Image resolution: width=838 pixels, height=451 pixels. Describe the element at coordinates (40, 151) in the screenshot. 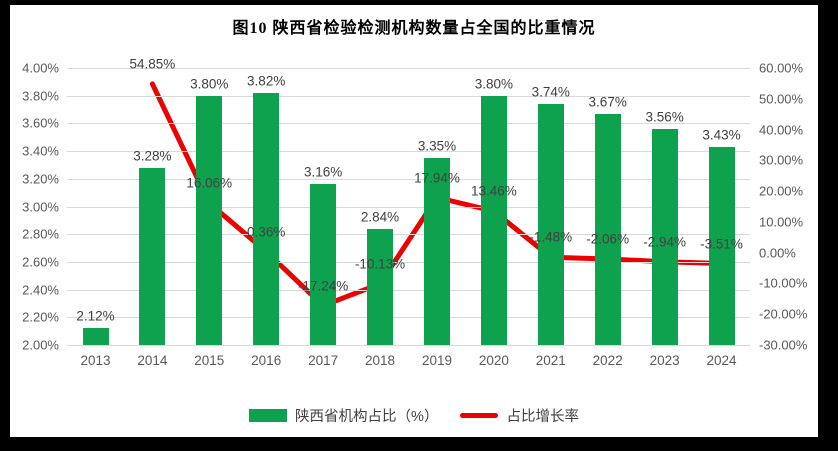

I see `left-axis-tick-label: 3.40%` at that location.